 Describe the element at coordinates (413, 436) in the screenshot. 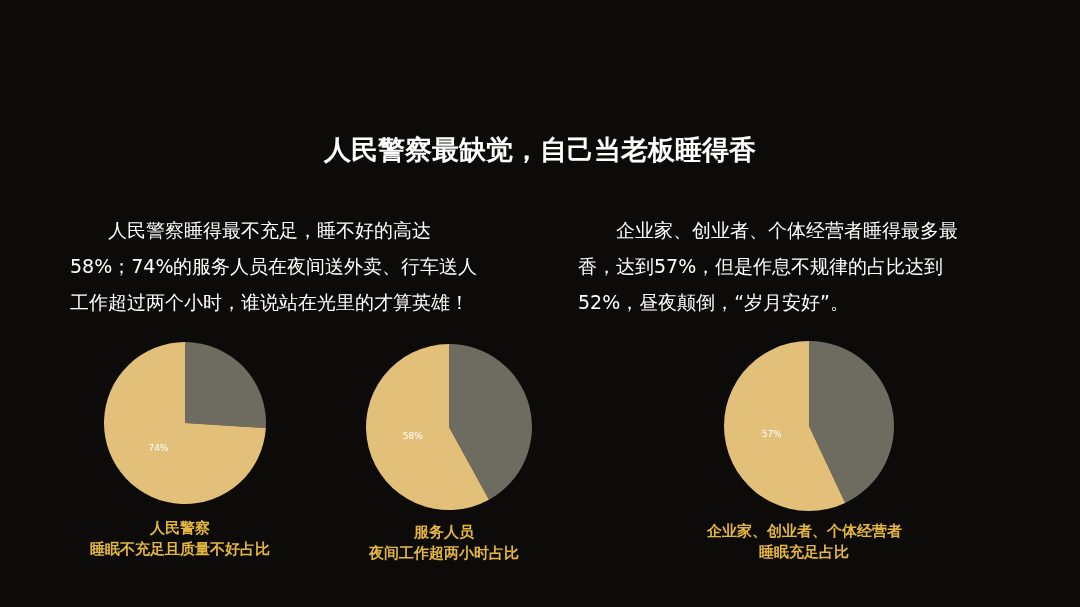

I see `data-label: 58%` at that location.